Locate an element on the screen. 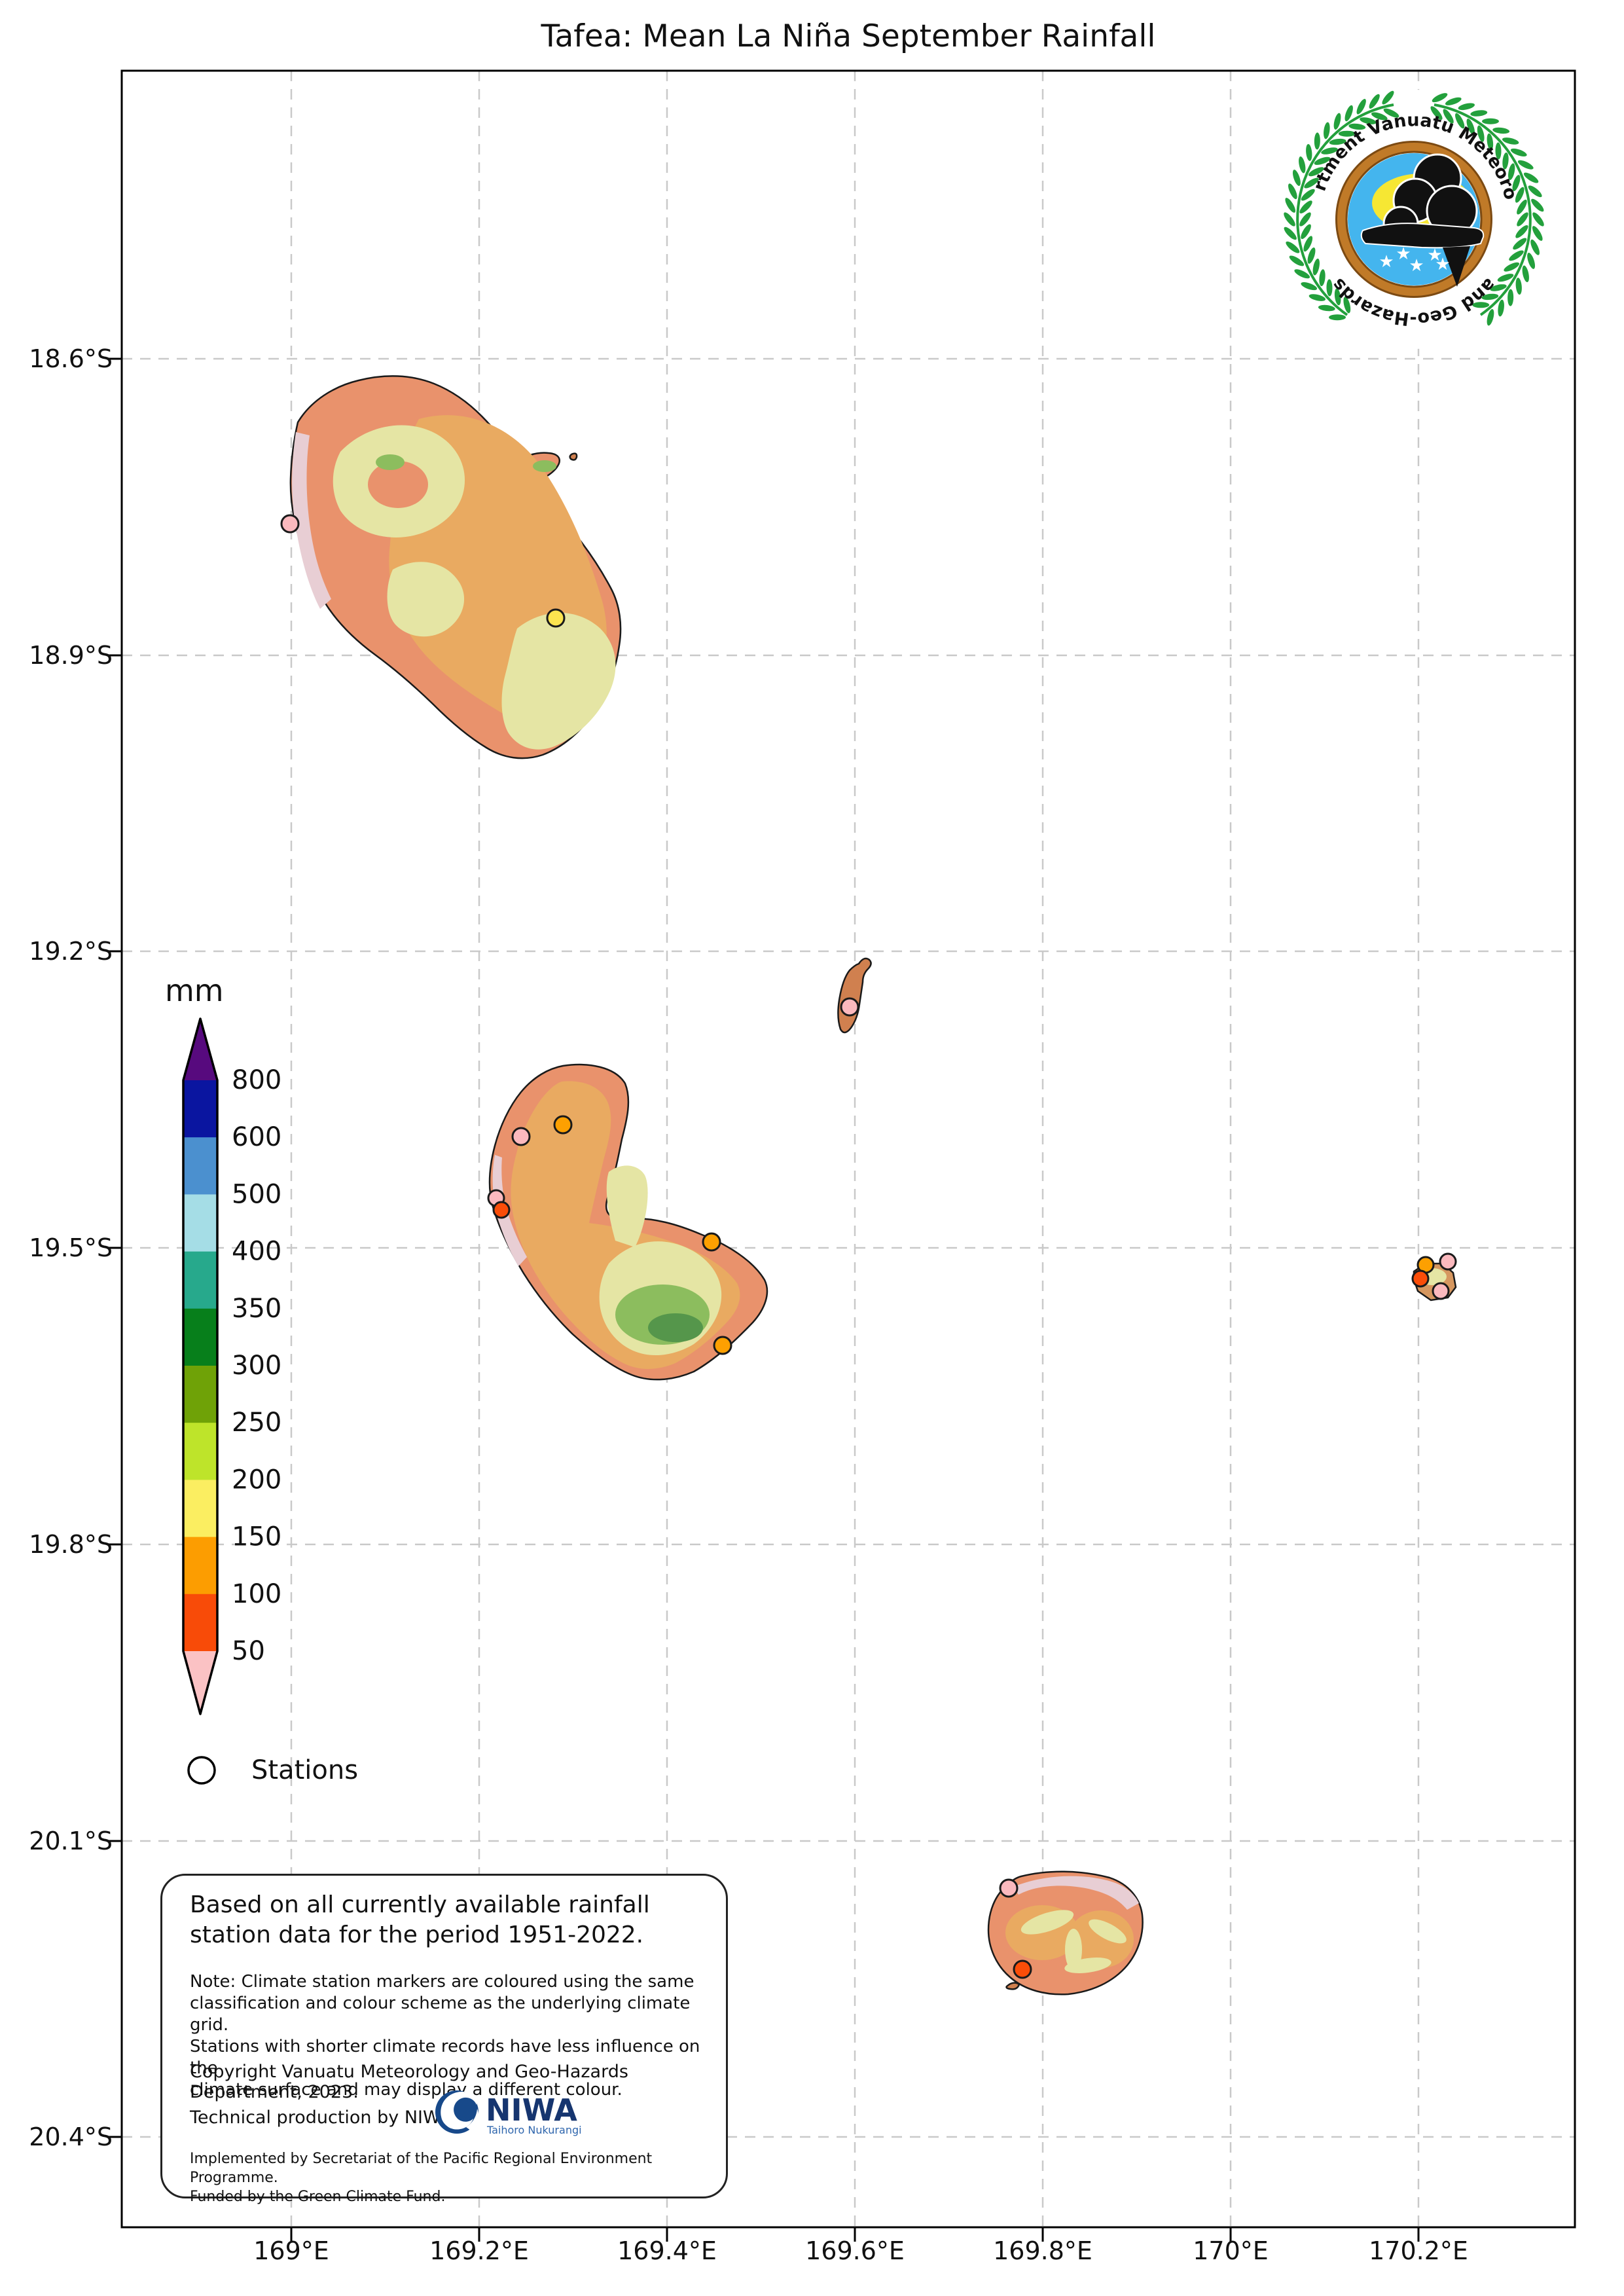 This screenshot has width=1624, height=2296. lon-tick-label: 169°E is located at coordinates (291, 2250).